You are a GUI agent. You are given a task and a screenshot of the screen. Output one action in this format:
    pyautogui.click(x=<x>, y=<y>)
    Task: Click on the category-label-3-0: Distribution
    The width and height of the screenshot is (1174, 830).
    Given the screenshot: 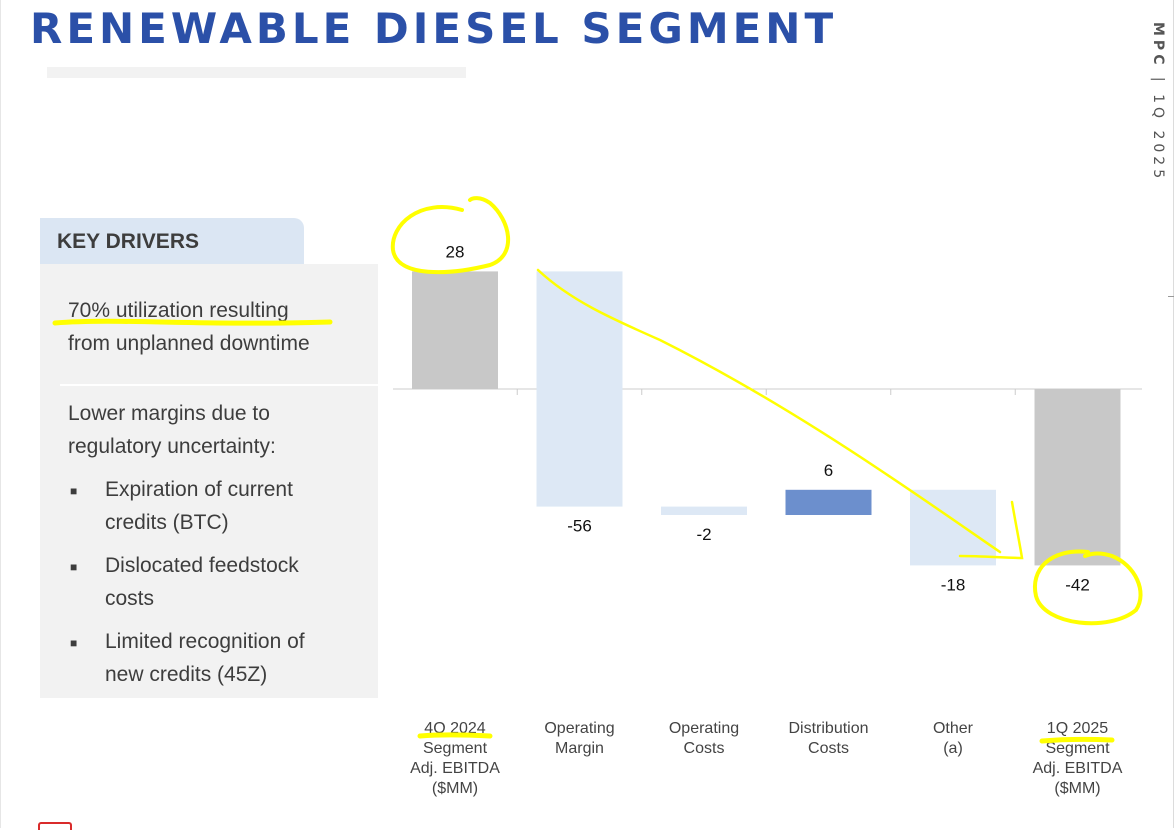 What is the action you would take?
    pyautogui.click(x=828, y=728)
    